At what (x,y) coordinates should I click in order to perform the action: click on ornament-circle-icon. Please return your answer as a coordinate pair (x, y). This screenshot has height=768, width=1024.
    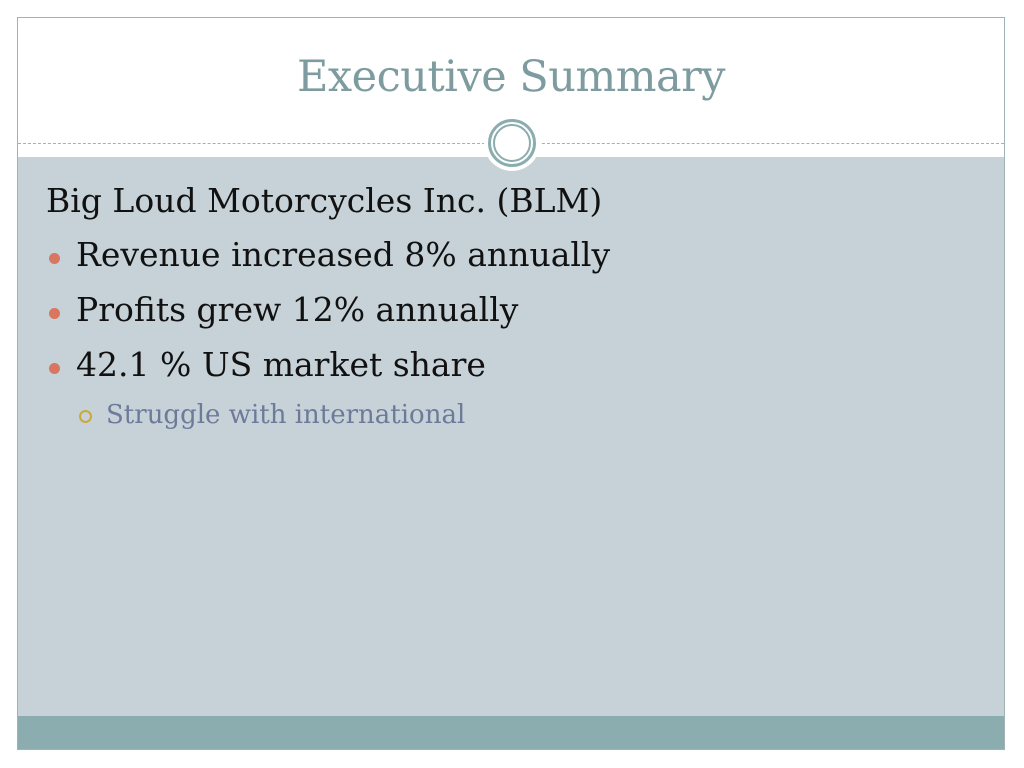
    Looking at the image, I should click on (512, 143).